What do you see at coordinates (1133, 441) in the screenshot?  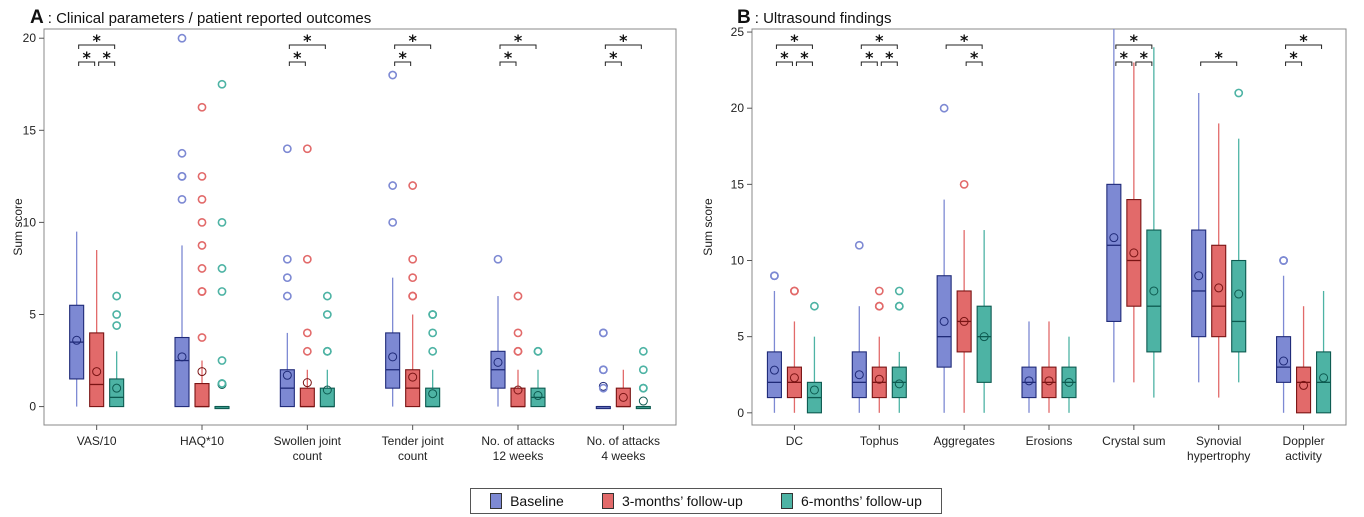 I see `x-tick-label: Crystal sum` at bounding box center [1133, 441].